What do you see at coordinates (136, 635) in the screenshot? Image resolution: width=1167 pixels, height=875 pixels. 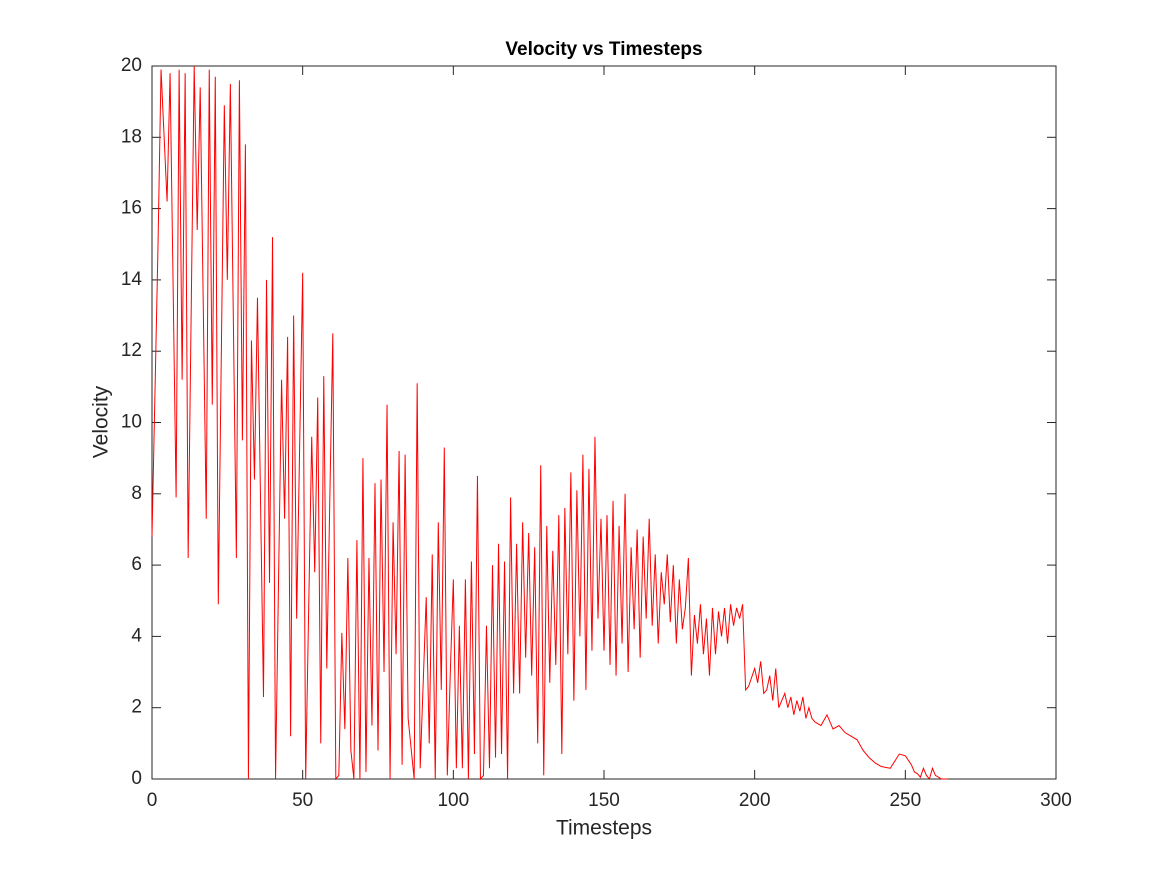 I see `y-tick-label: 4` at bounding box center [136, 635].